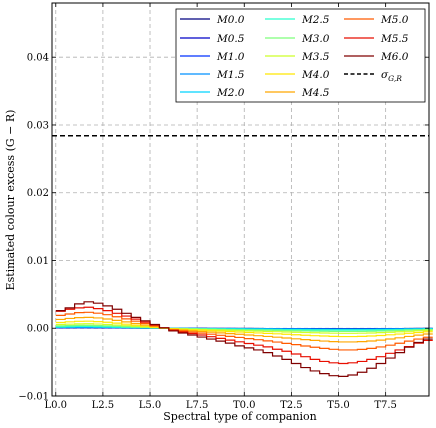  I want to click on y-tick-label-2: 0.01, so click(38, 261).